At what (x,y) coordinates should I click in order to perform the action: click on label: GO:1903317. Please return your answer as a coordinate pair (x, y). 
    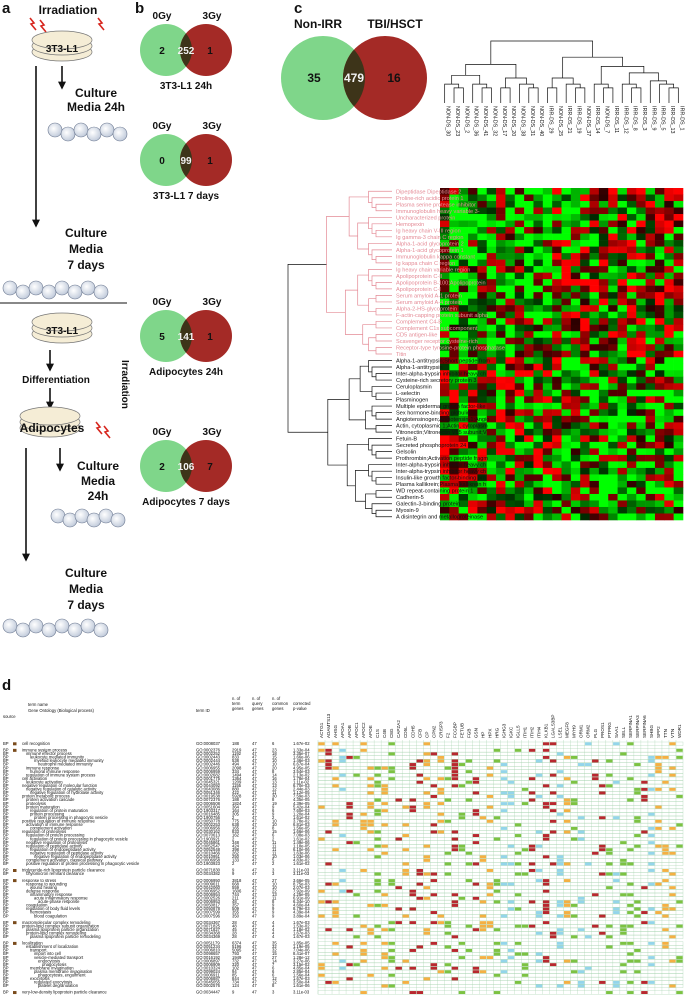
    Looking at the image, I should click on (208, 810).